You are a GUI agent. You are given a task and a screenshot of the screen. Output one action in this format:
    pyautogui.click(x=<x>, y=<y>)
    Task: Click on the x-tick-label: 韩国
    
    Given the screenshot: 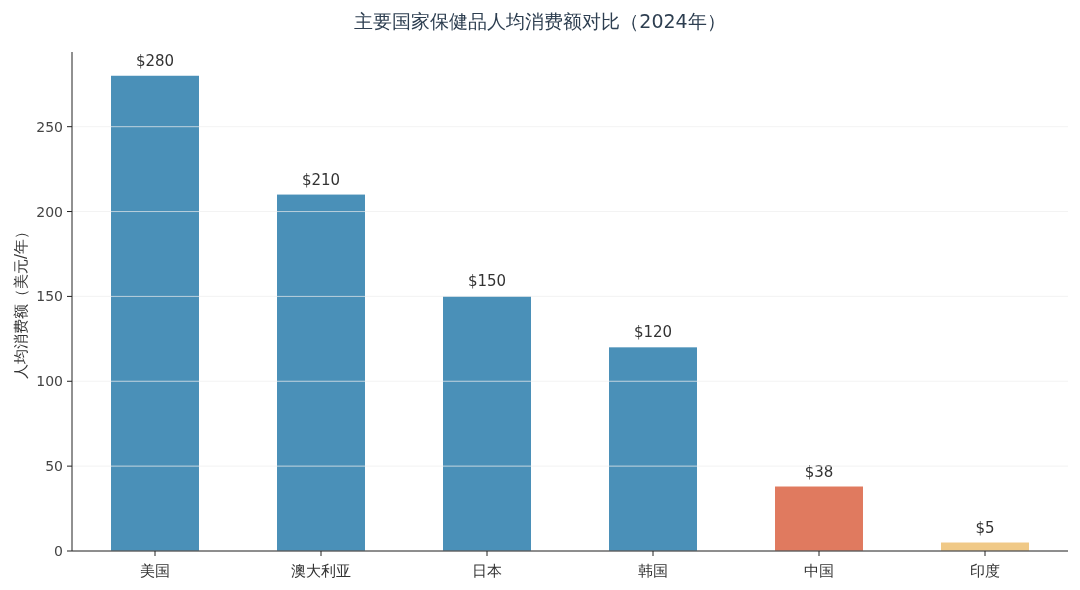 What is the action you would take?
    pyautogui.click(x=653, y=571)
    